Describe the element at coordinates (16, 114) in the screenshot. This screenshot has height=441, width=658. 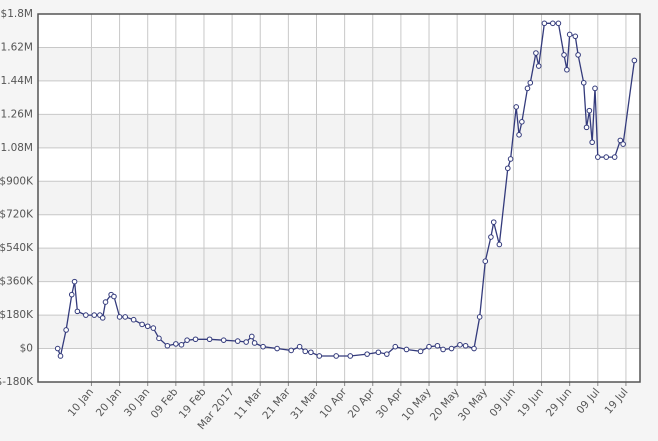
I see `y-tick-label: $1.26M` at that location.